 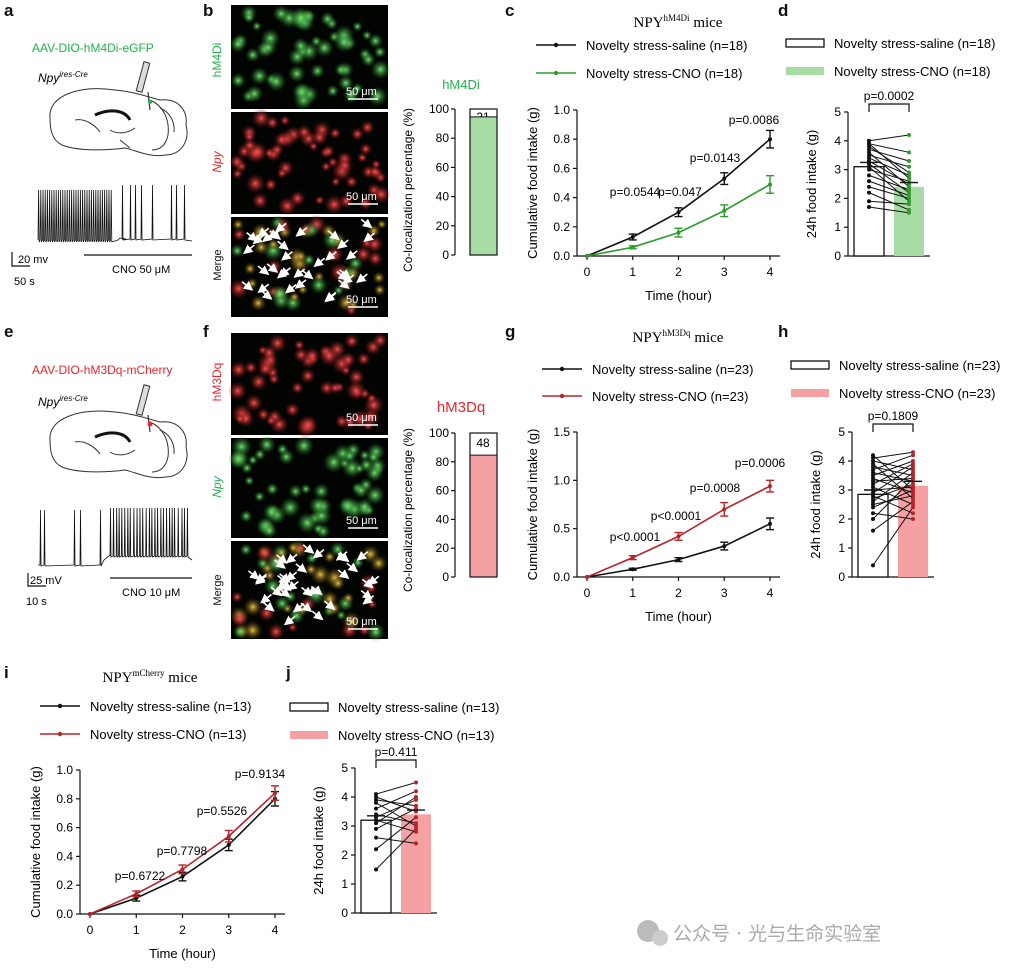 What do you see at coordinates (783, 10) in the screenshot?
I see `panel-letter-d: d` at bounding box center [783, 10].